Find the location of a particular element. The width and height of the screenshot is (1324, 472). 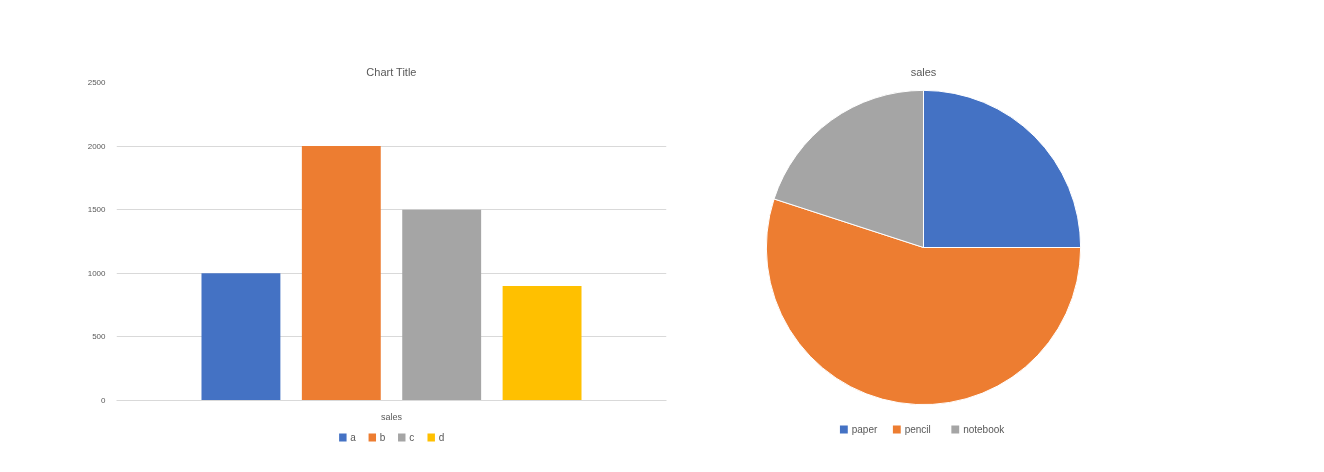

legend-label: a is located at coordinates (353, 437).